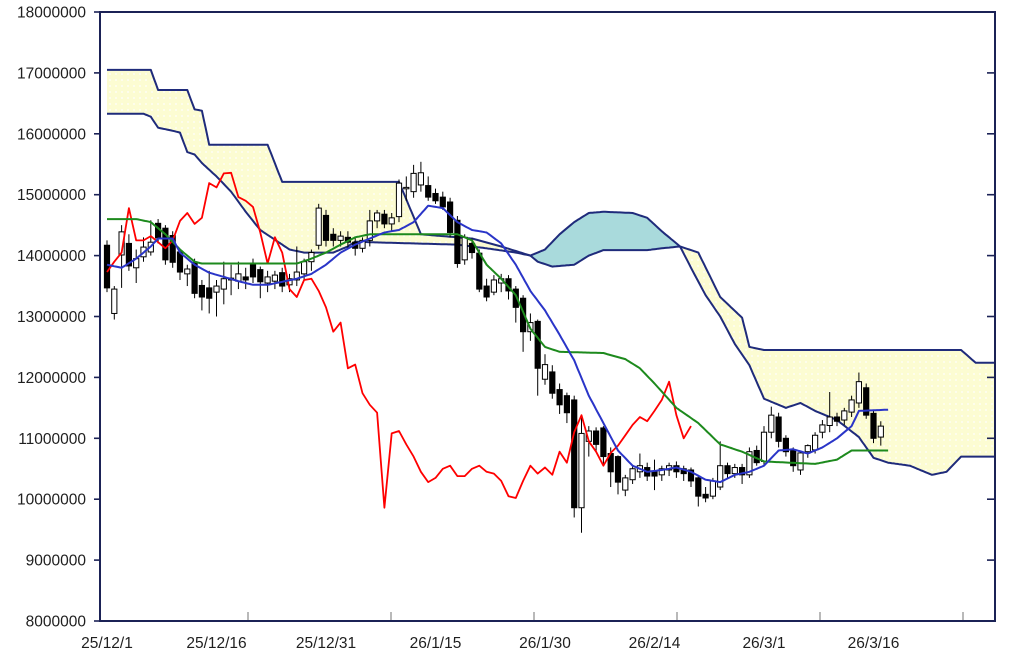  I want to click on y-axis-label: 17000000, so click(51, 73).